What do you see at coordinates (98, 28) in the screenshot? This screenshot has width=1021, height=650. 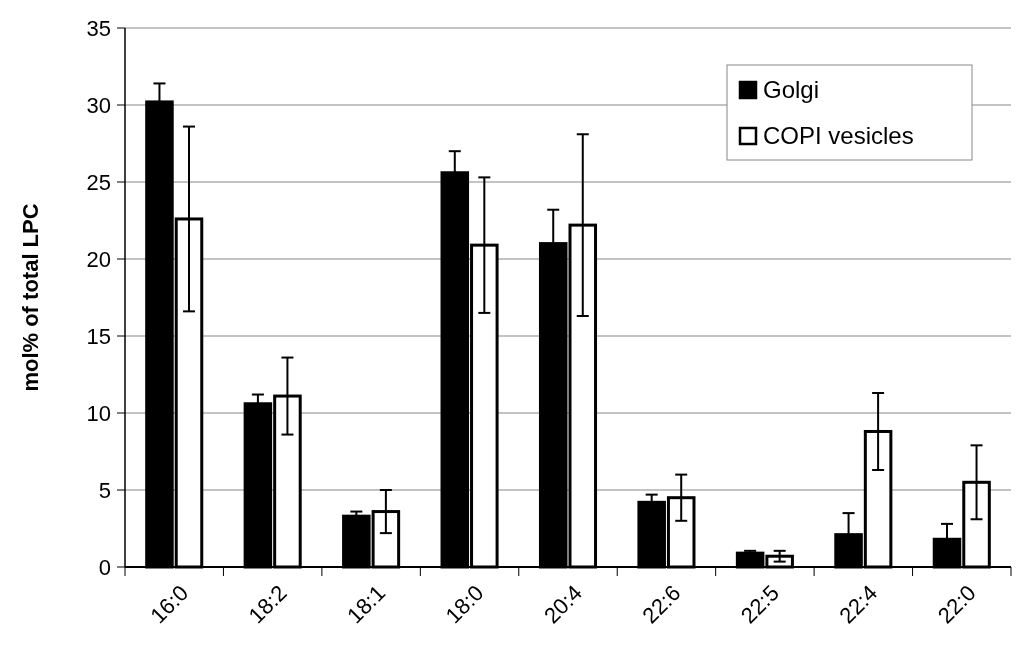 I see `y-tick-label: 35` at bounding box center [98, 28].